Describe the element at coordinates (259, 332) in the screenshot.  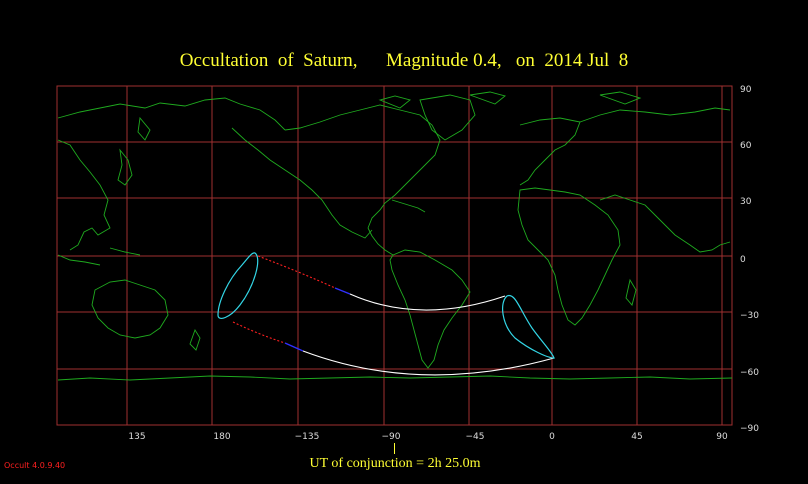
I see `southern-limit-night` at that location.